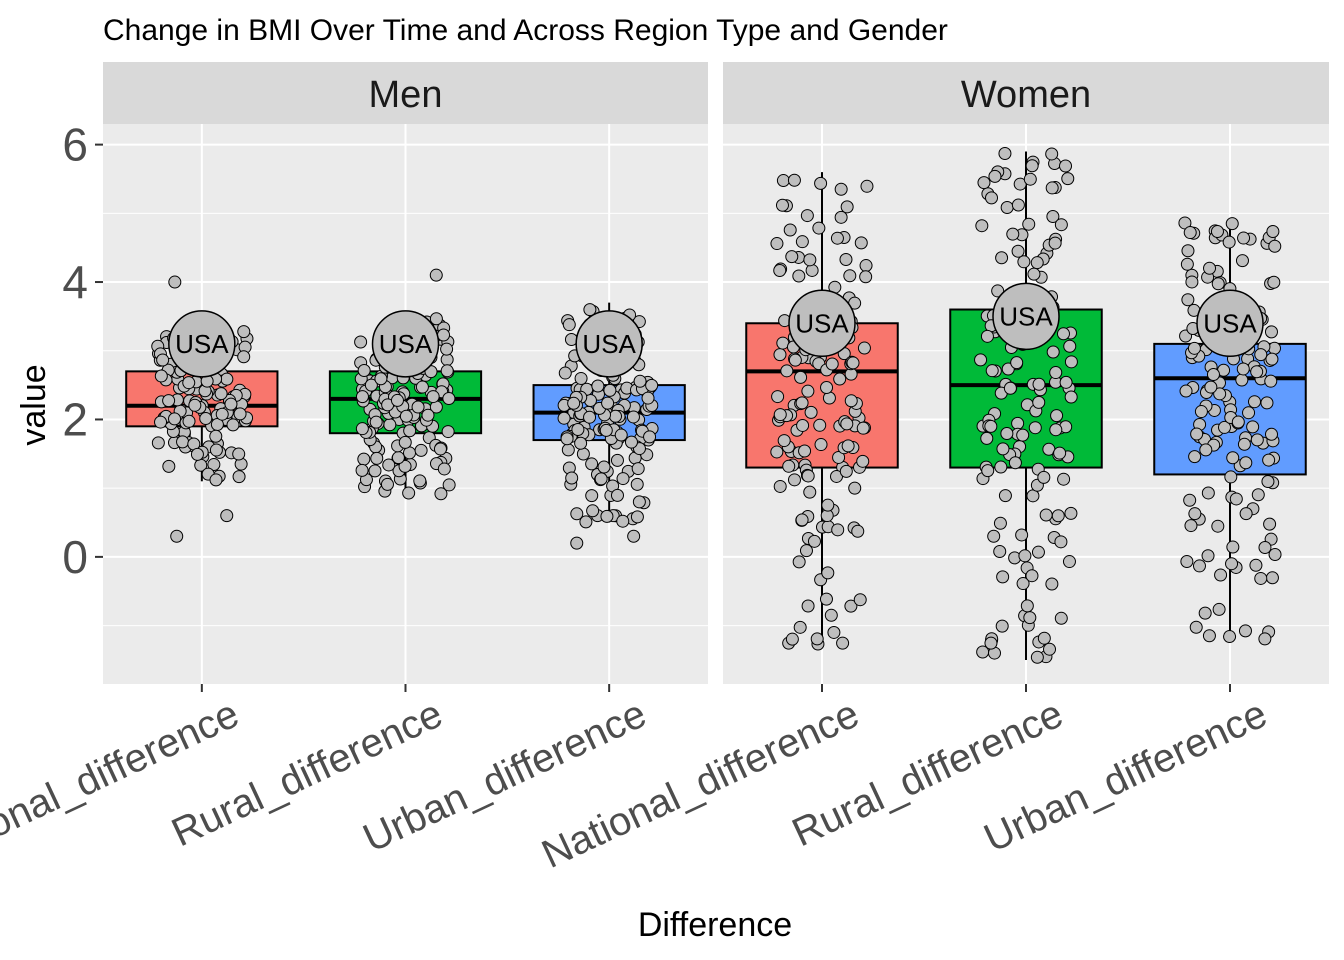 Image resolution: width=1344 pixels, height=960 pixels. Describe the element at coordinates (406, 95) in the screenshot. I see `facet-strip-label: Men` at that location.